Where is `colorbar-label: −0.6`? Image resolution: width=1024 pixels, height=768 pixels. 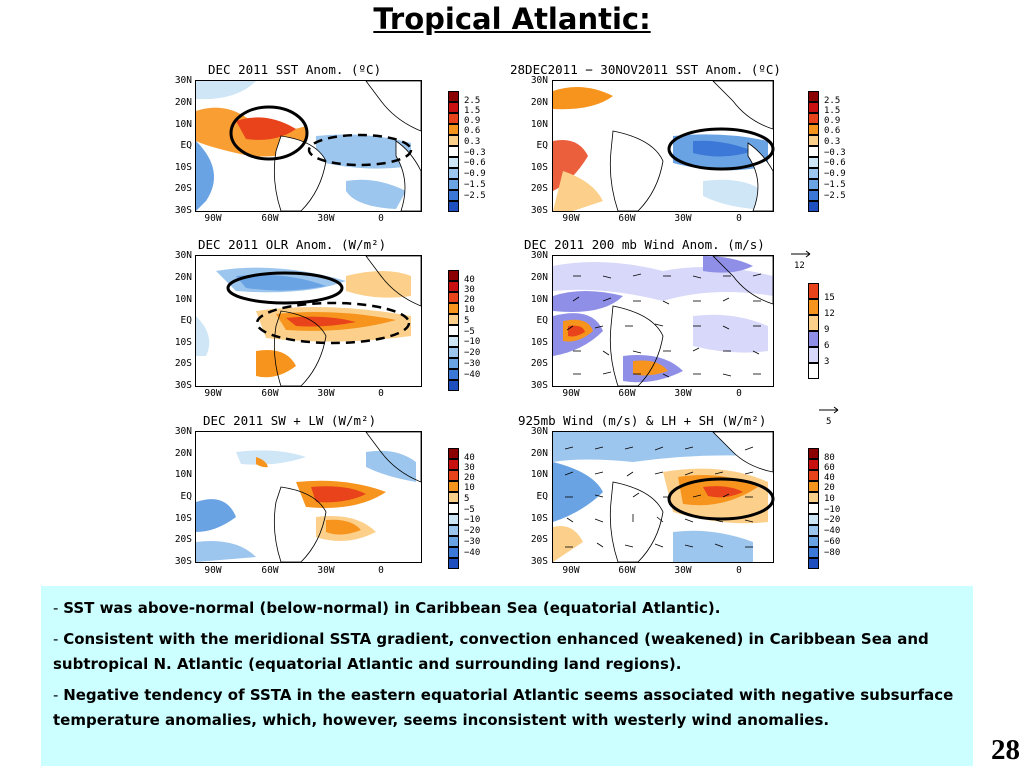
colorbar-label: −0.6 is located at coordinates (475, 163).